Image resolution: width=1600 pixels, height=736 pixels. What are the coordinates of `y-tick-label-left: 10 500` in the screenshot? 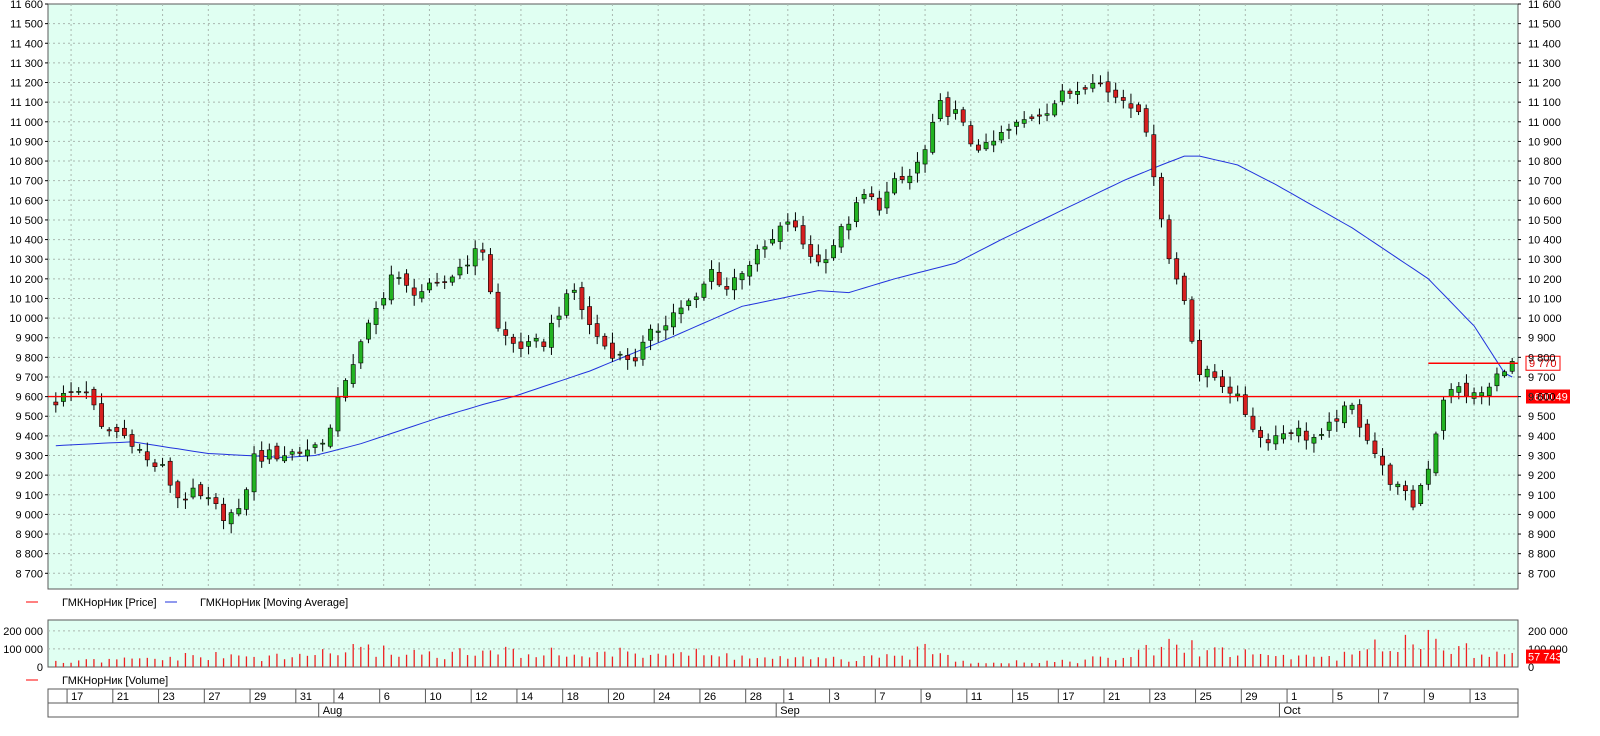 It's located at (26, 221).